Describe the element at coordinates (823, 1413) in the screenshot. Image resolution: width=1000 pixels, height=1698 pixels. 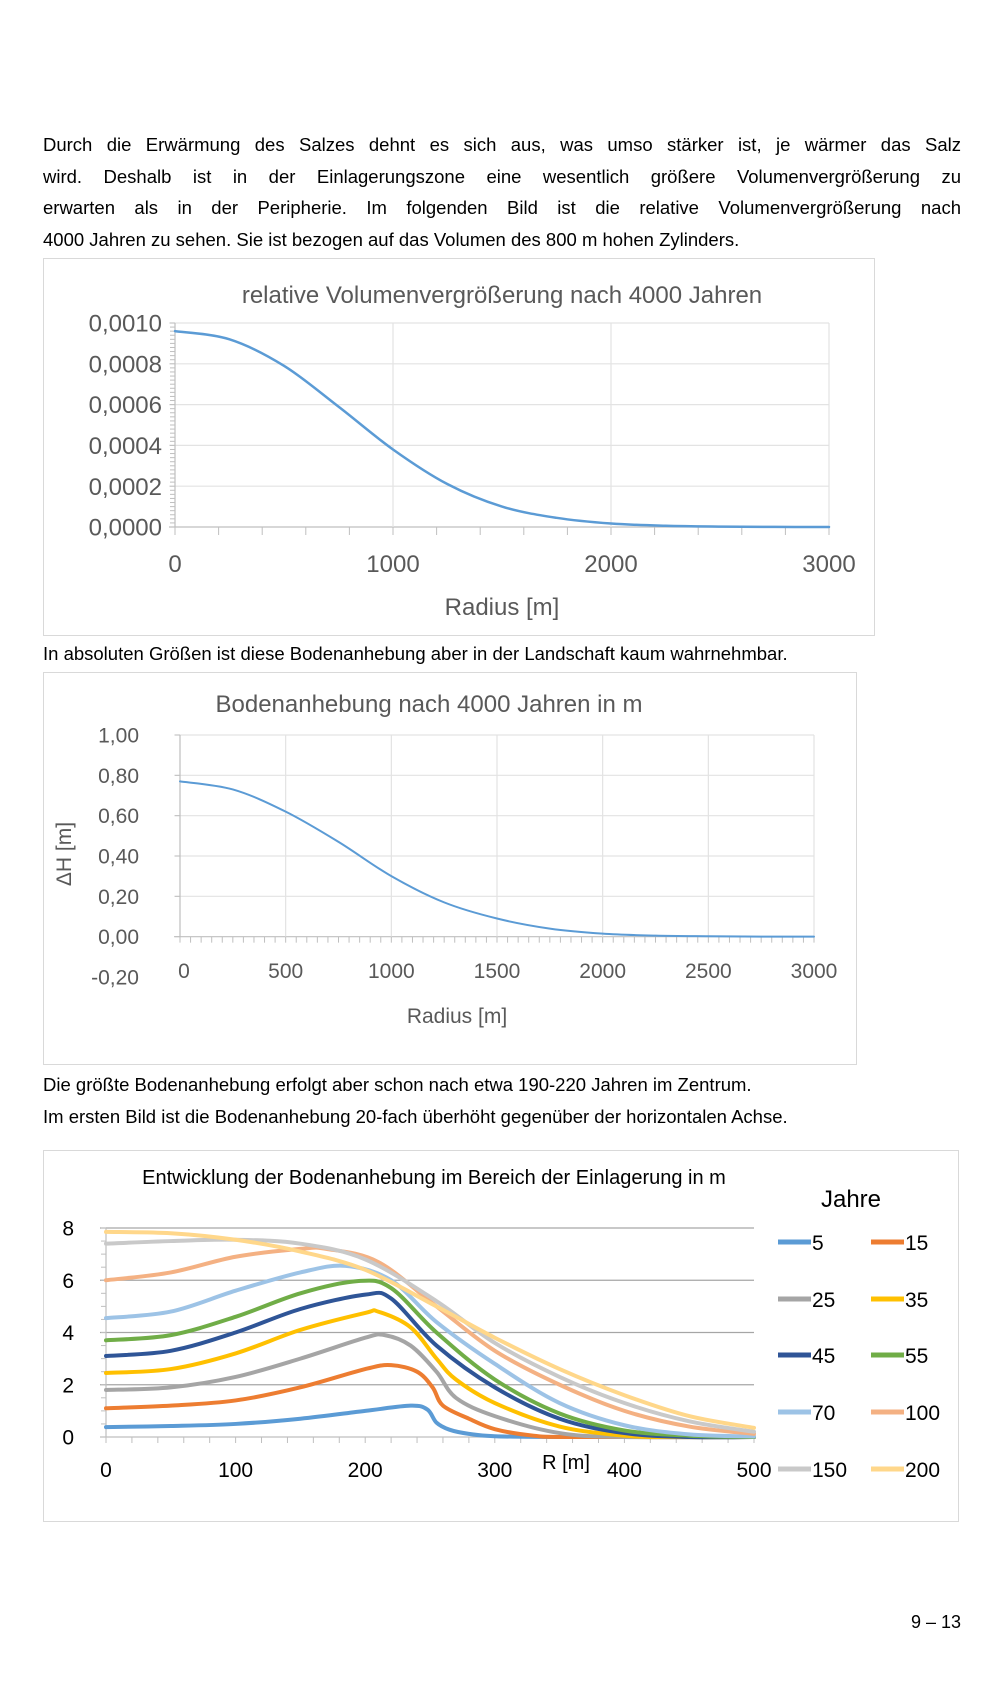
I see `legend-label: 70` at that location.